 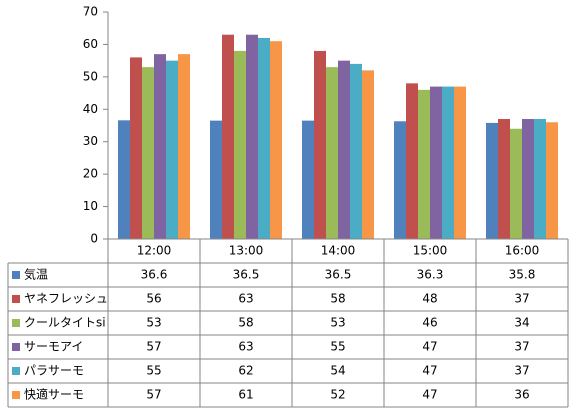 What do you see at coordinates (53, 347) in the screenshot?
I see `legend-label: サーモアイ` at bounding box center [53, 347].